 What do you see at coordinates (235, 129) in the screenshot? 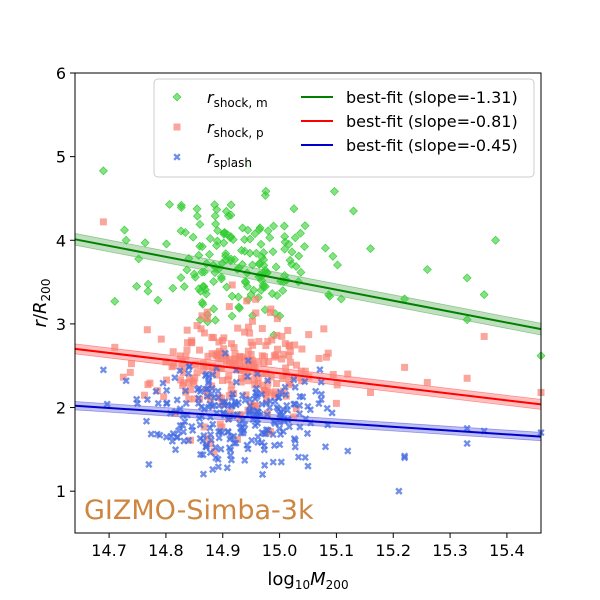
I see `legend-label-1: rshock, p` at bounding box center [235, 129].